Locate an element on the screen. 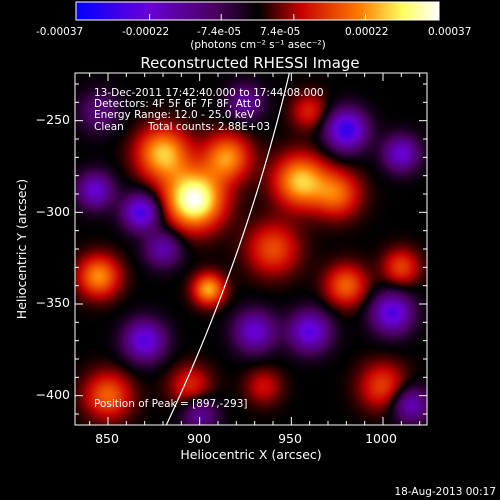 The width and height of the screenshot is (500, 500). annotation-energy: Energy Range: 12.0 - 25.0 keV is located at coordinates (174, 115).